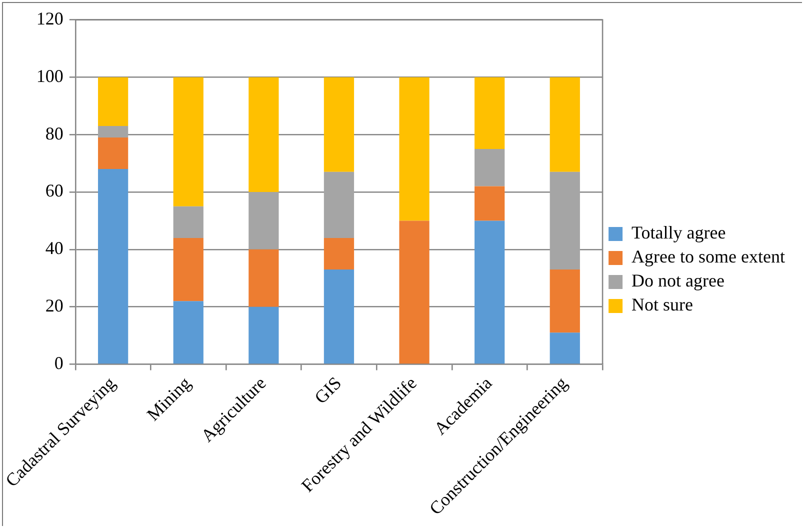 This screenshot has height=528, width=805. Describe the element at coordinates (54, 133) in the screenshot. I see `y-tick-label: 80` at that location.